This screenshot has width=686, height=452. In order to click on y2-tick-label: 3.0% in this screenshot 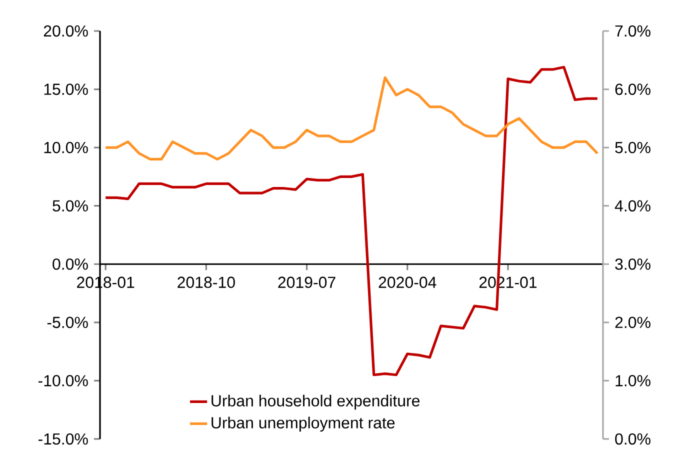, I will do `click(632, 264)`.